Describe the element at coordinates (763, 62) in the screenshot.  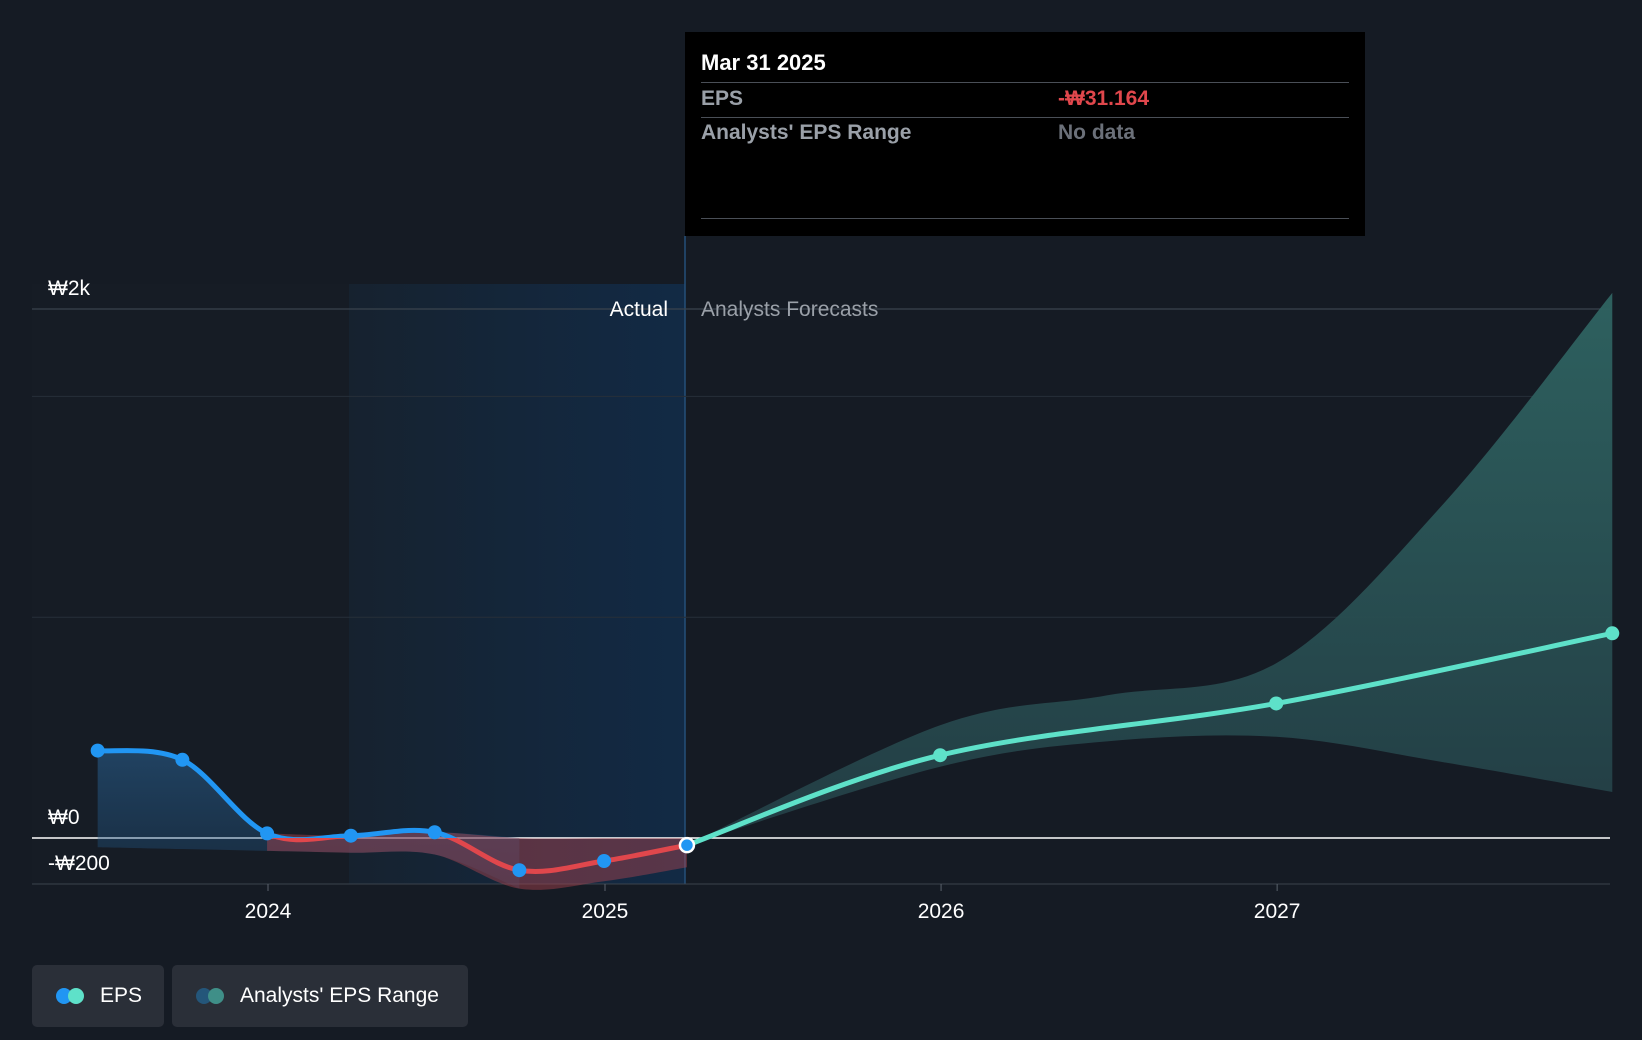
I see `tooltip-date: Mar 31 2025` at that location.